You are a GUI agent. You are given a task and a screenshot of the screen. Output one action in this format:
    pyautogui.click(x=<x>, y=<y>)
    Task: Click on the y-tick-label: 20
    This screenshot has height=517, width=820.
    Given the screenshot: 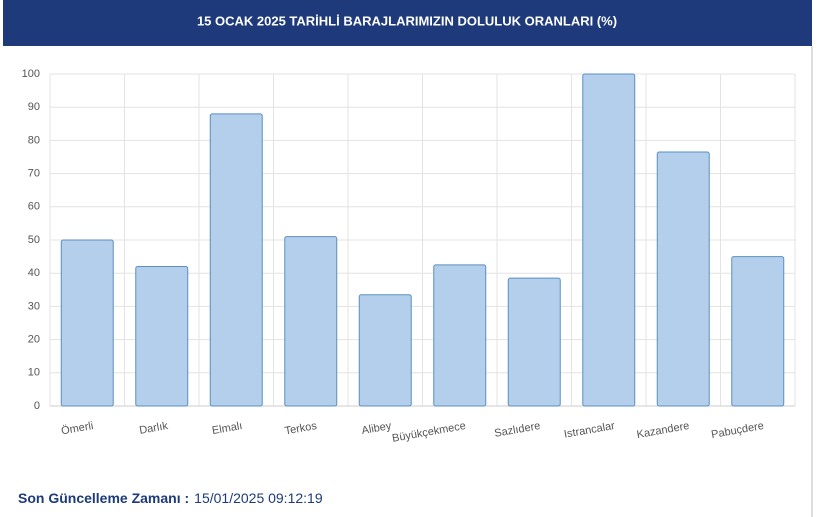 What is the action you would take?
    pyautogui.click(x=34, y=340)
    